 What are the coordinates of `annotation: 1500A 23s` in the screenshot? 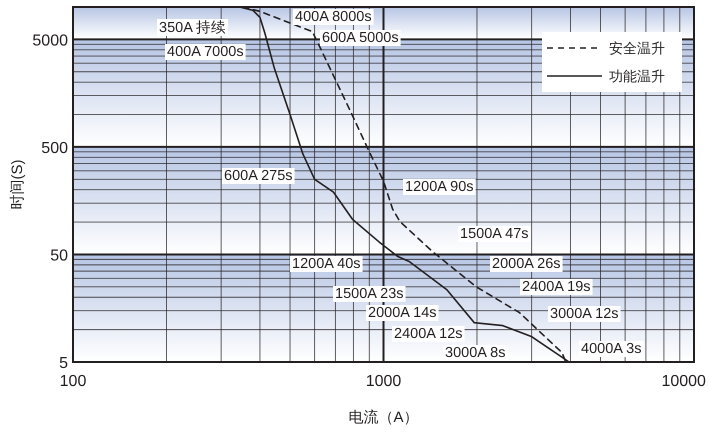 It's located at (369, 294).